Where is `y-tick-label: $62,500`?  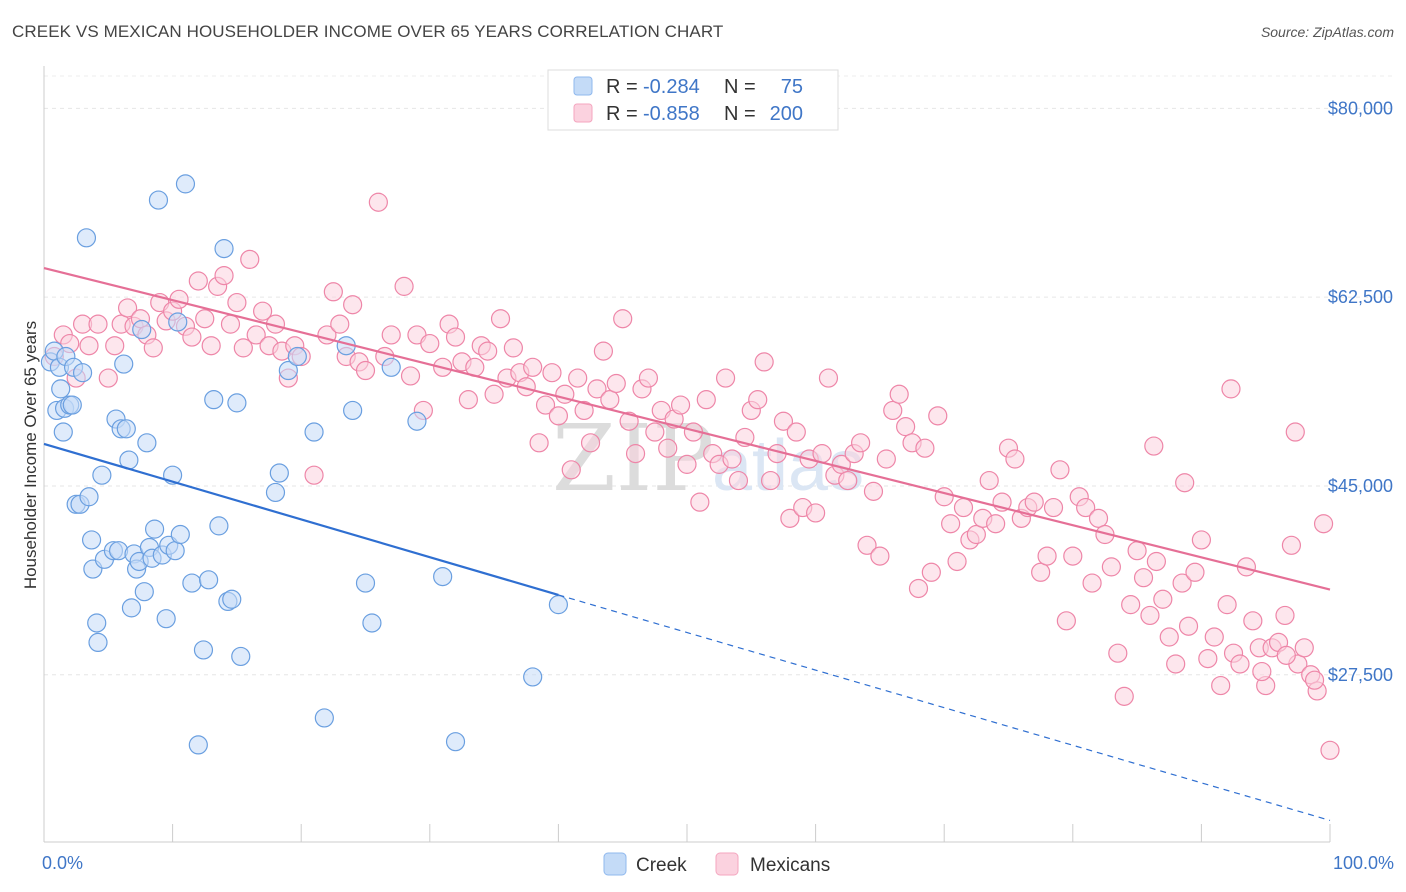
y-tick-label: $62,500 is located at coordinates (1360, 297).